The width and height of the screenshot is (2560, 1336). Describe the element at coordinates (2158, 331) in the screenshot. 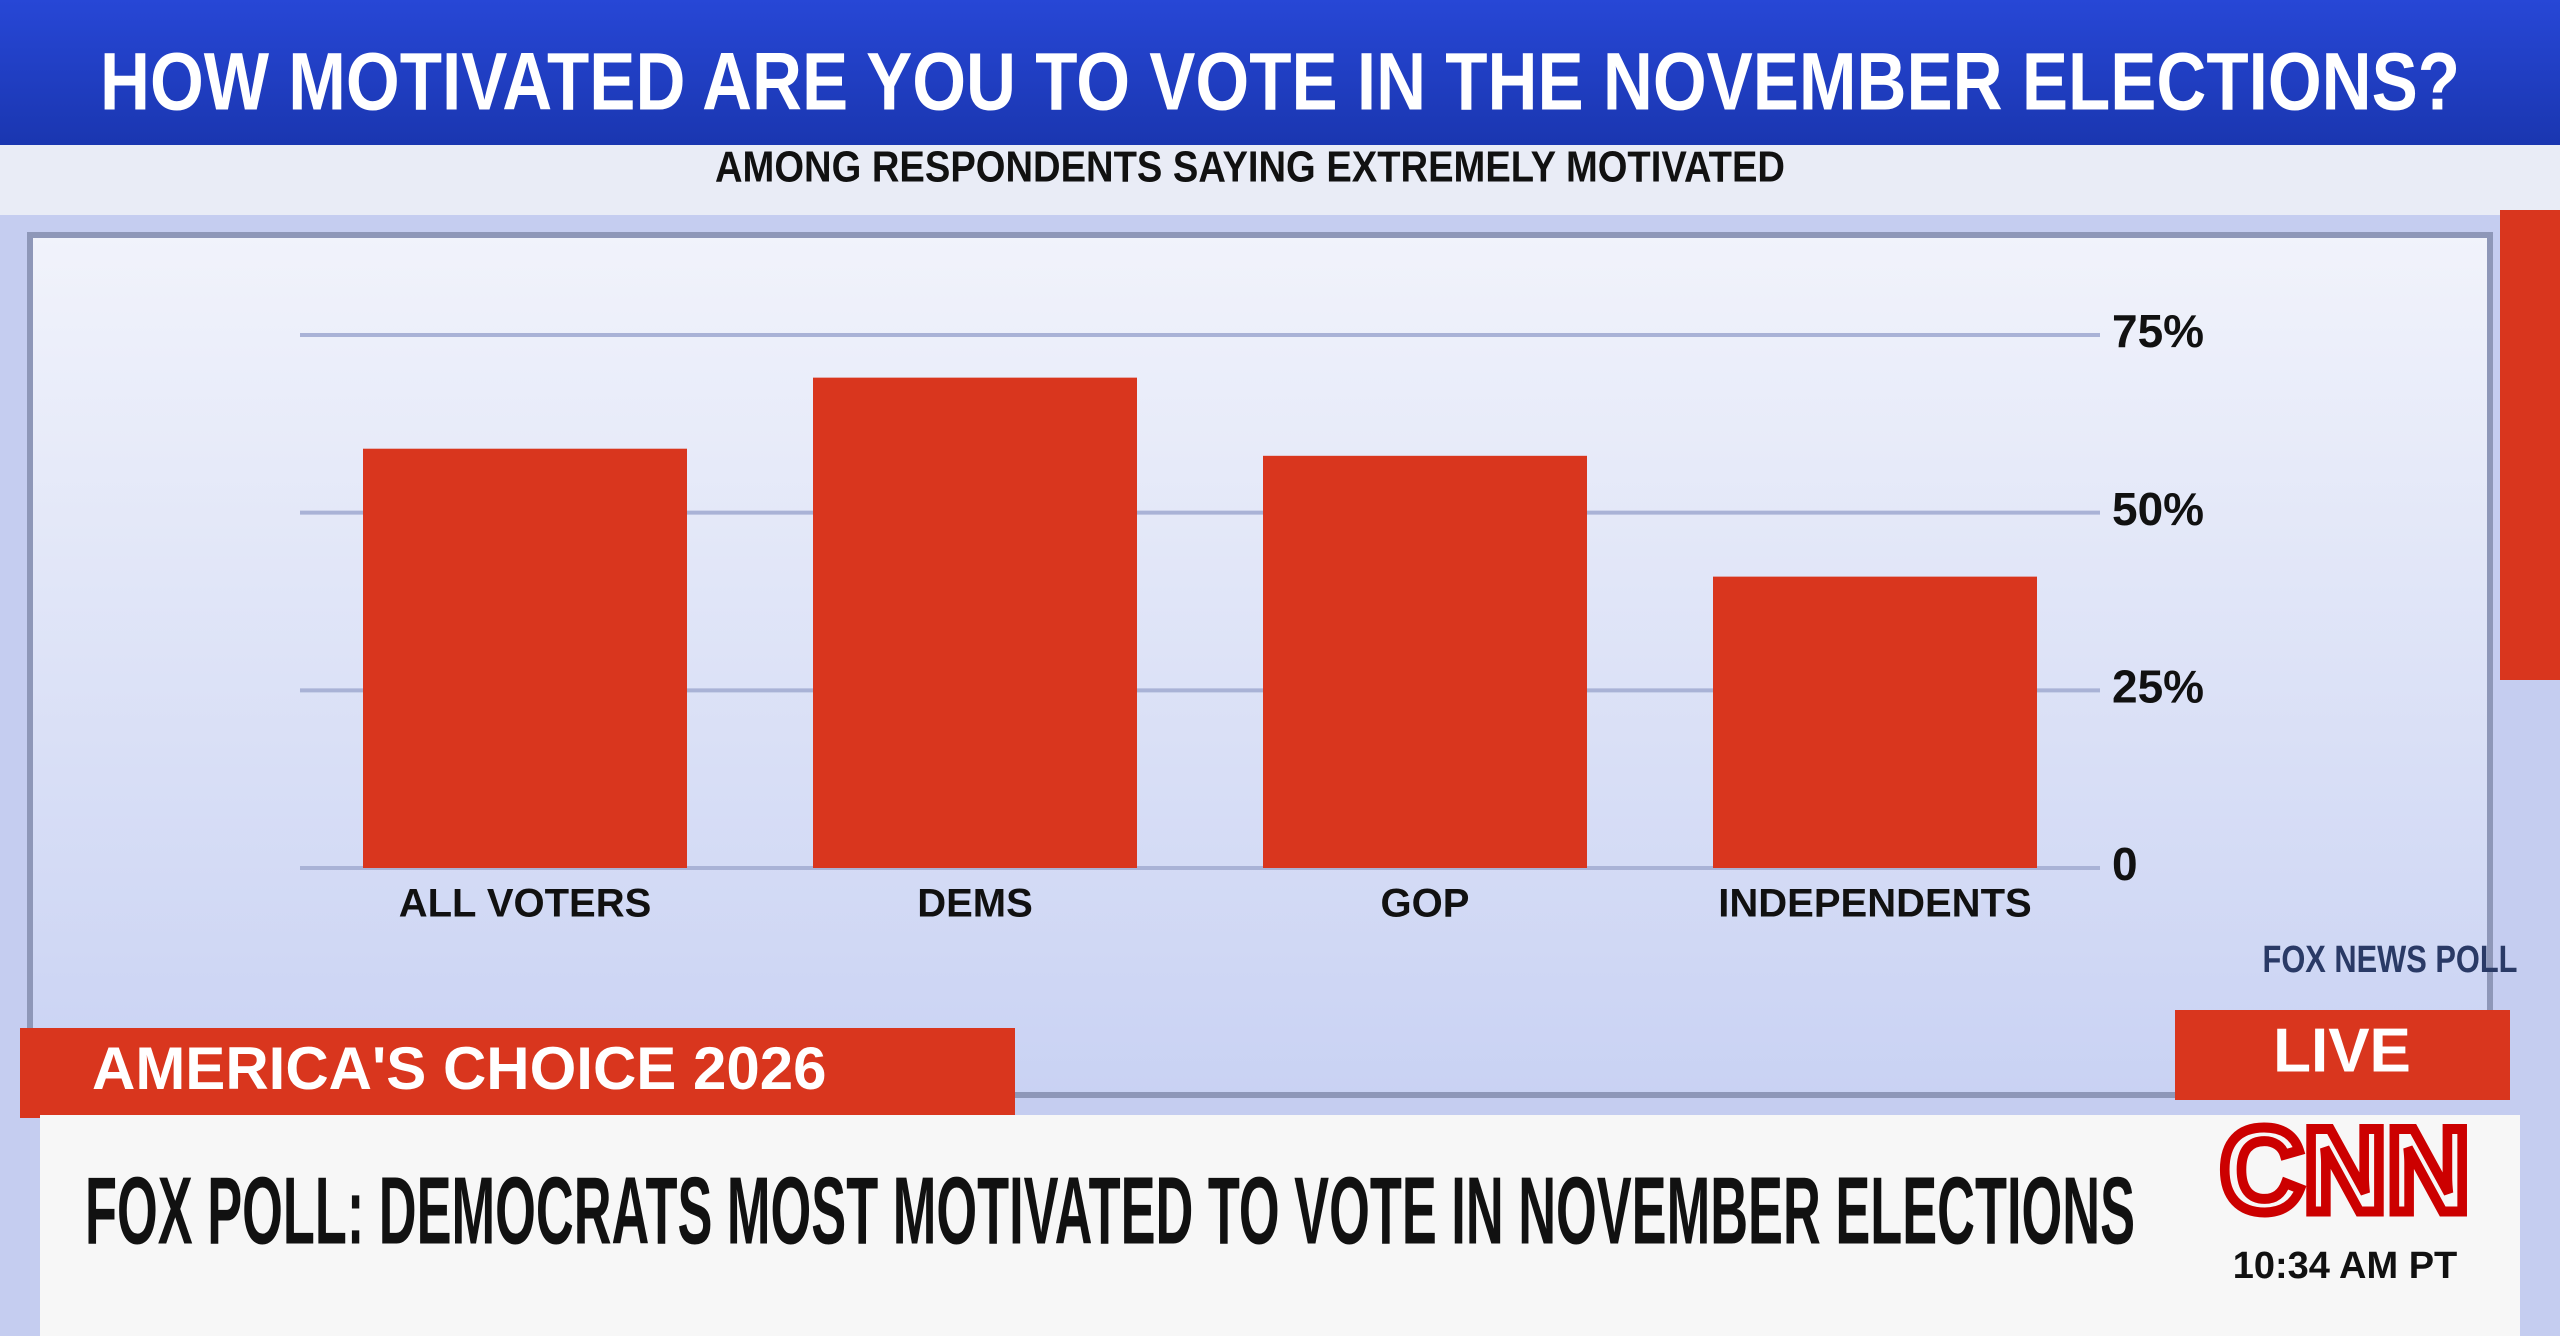

I see `y-tick-label: 75%` at that location.